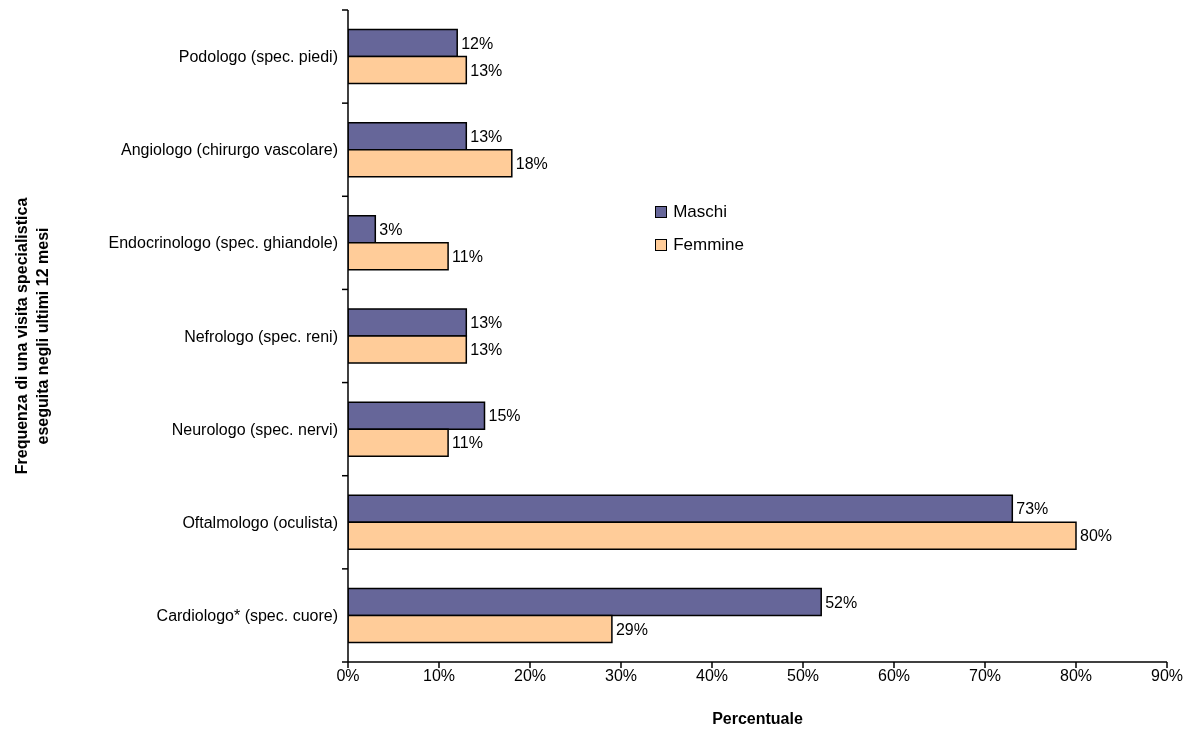  What do you see at coordinates (258, 57) in the screenshot?
I see `y-tick-label: Podologo (spec. piedi)` at bounding box center [258, 57].